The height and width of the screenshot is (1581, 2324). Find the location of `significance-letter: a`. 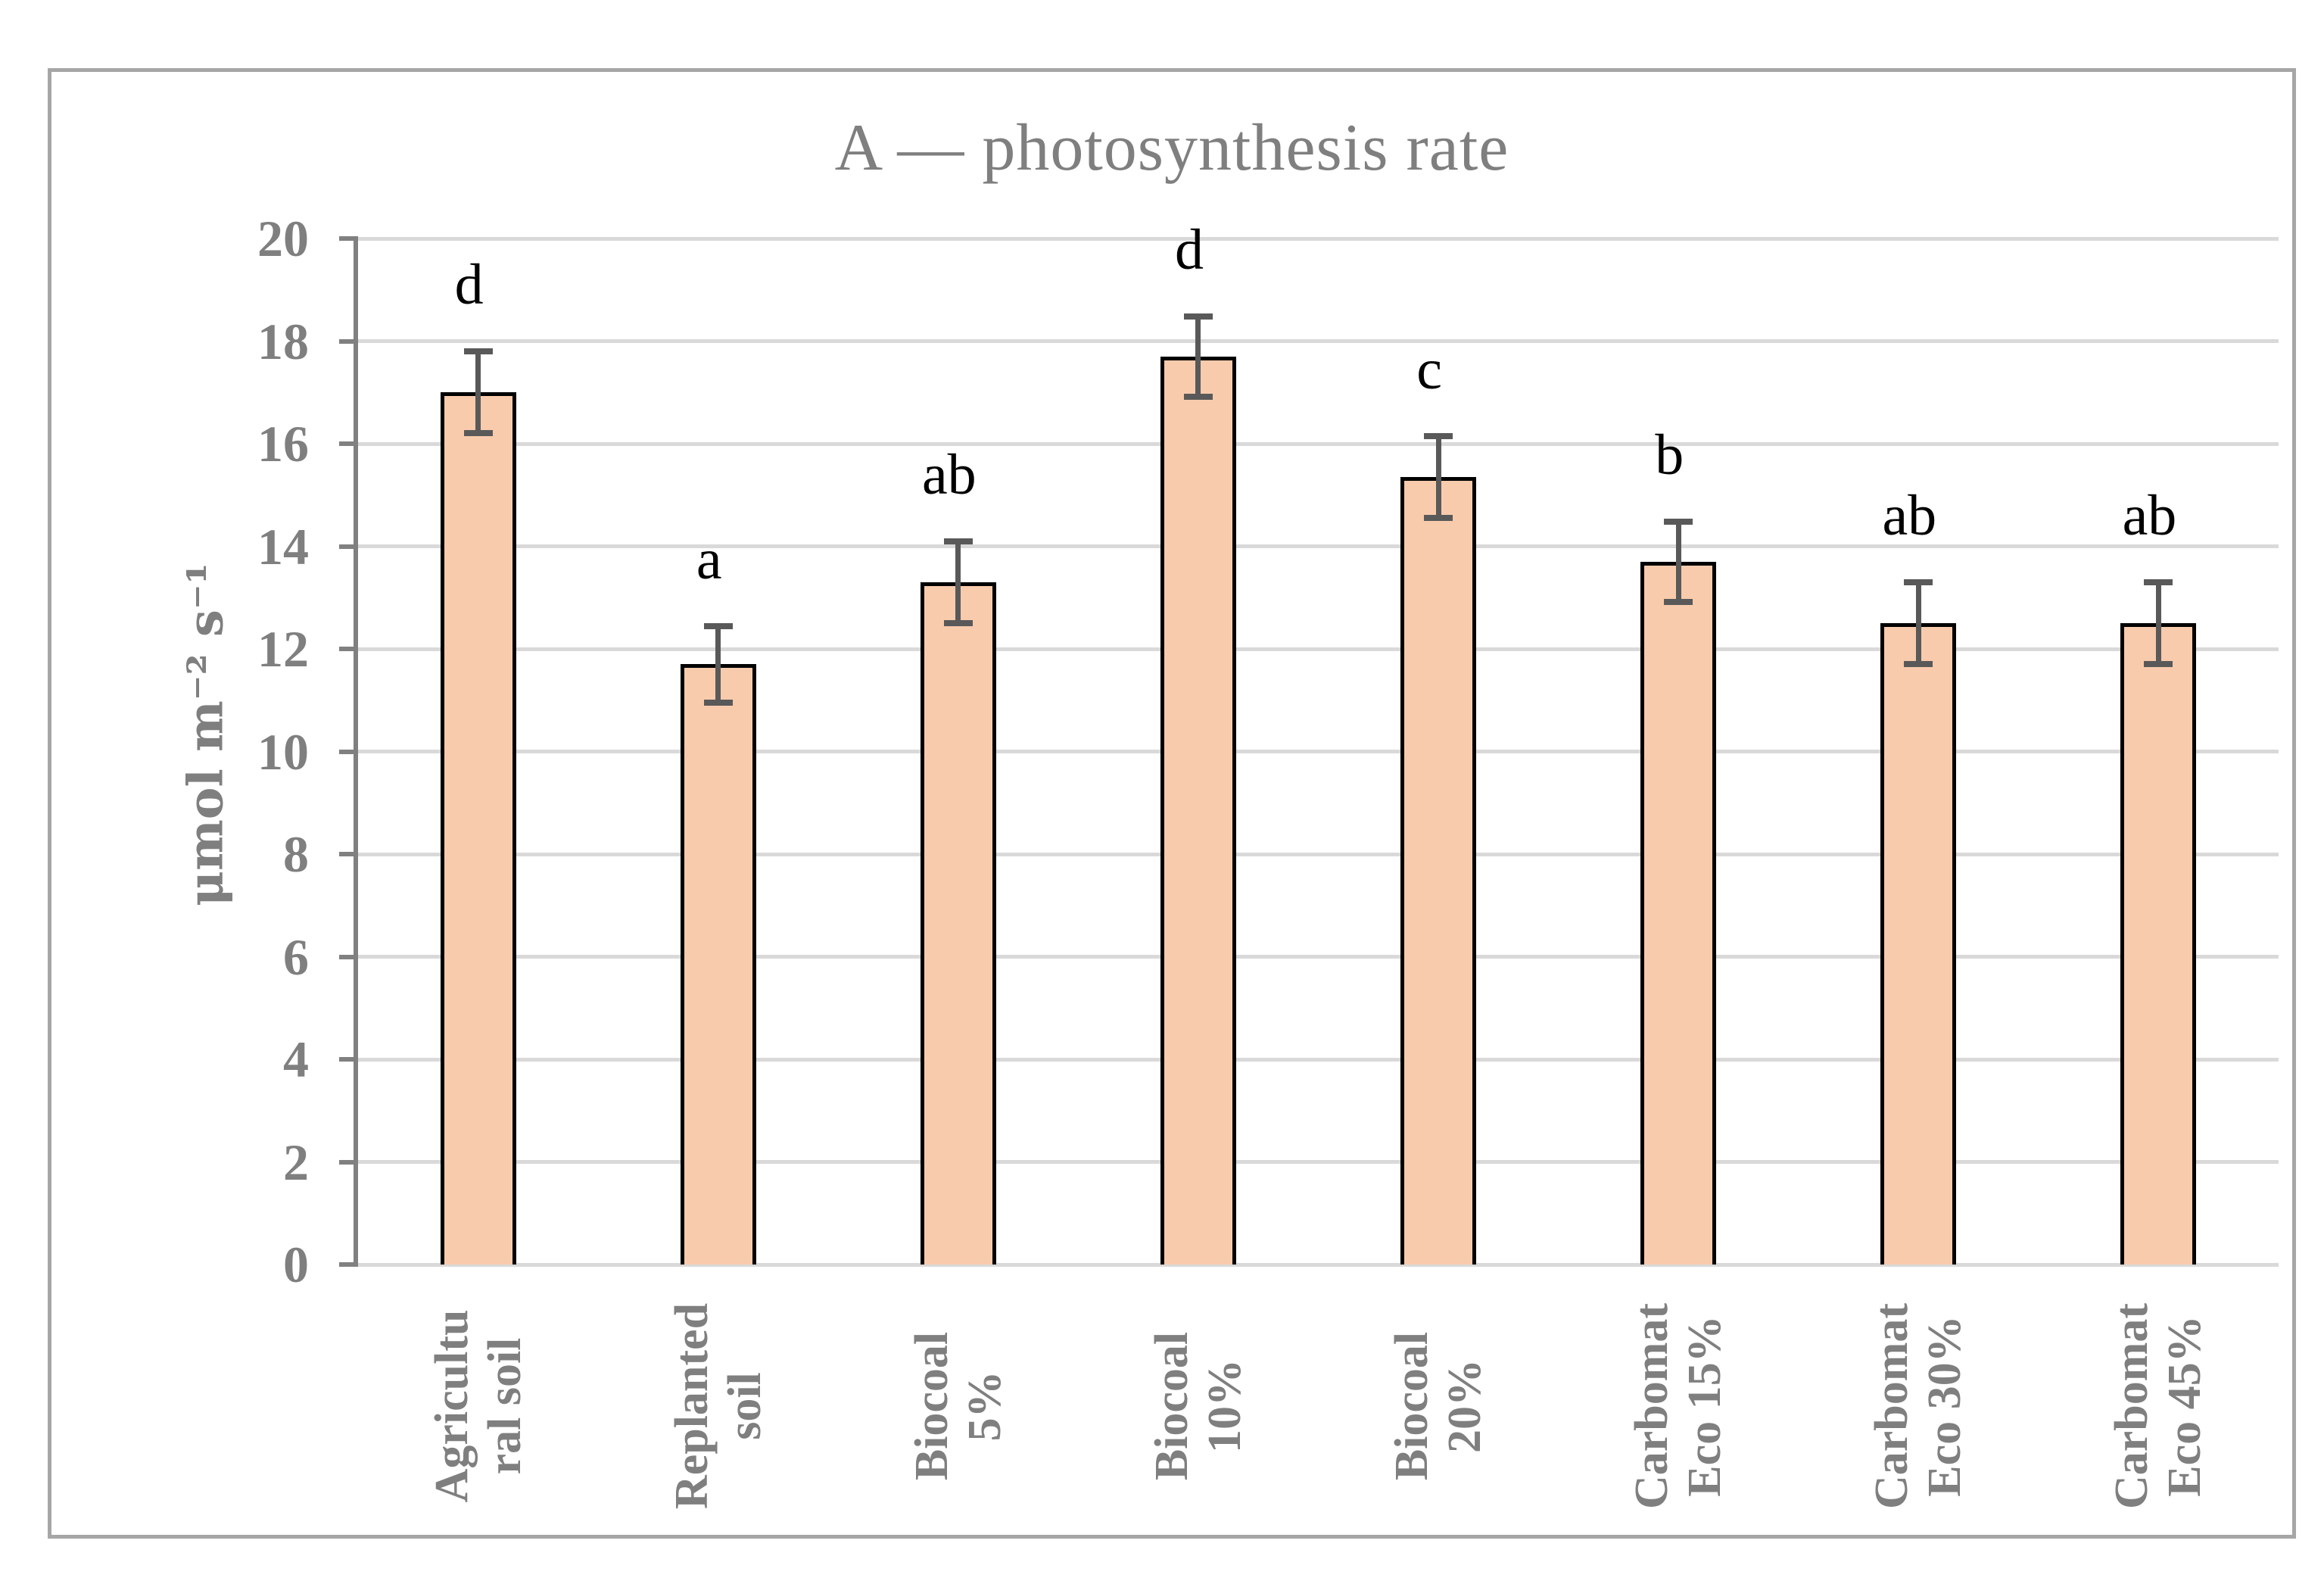

significance-letter: a is located at coordinates (709, 559).